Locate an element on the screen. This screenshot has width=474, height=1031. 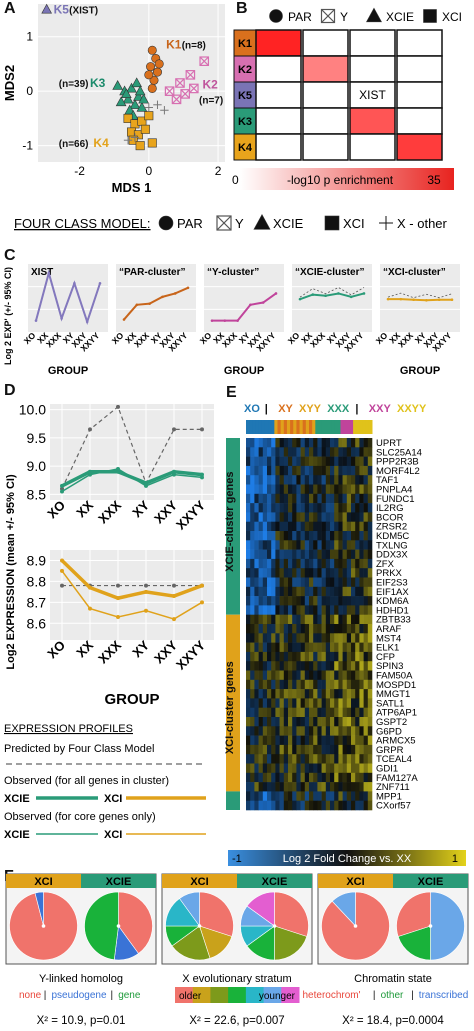
heatmap-gene-label: GDI1 is located at coordinates (387, 769).